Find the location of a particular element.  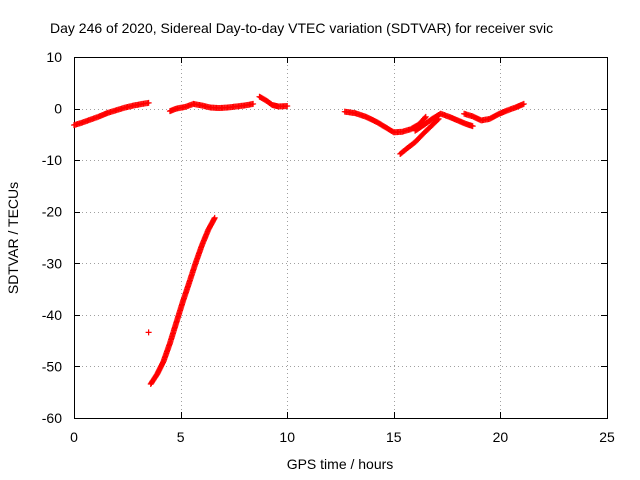

x-tick-label: 10 is located at coordinates (287, 437).